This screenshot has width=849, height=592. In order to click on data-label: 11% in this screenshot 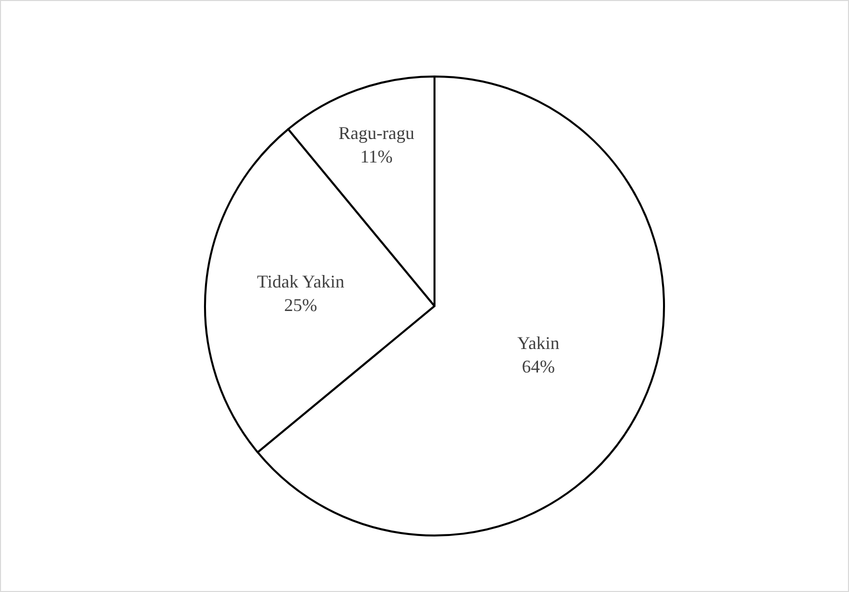, I will do `click(376, 156)`.